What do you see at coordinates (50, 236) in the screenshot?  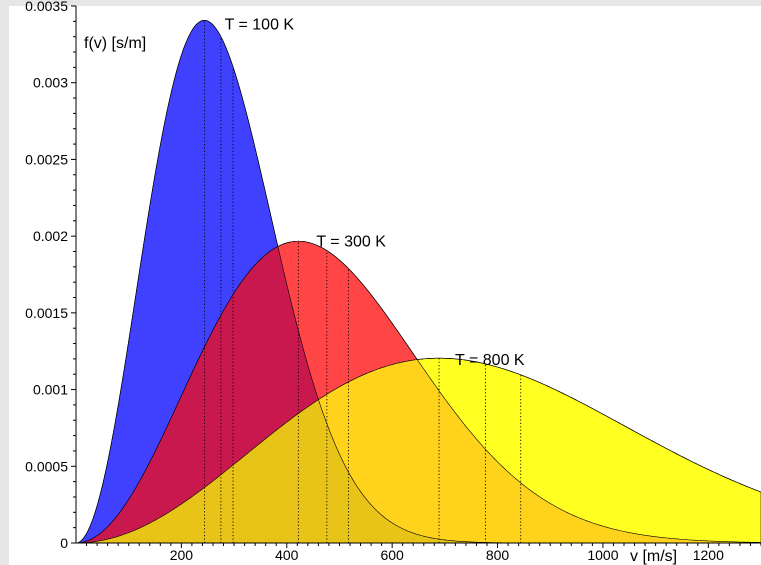 I see `y-tick-label: 0.002` at bounding box center [50, 236].